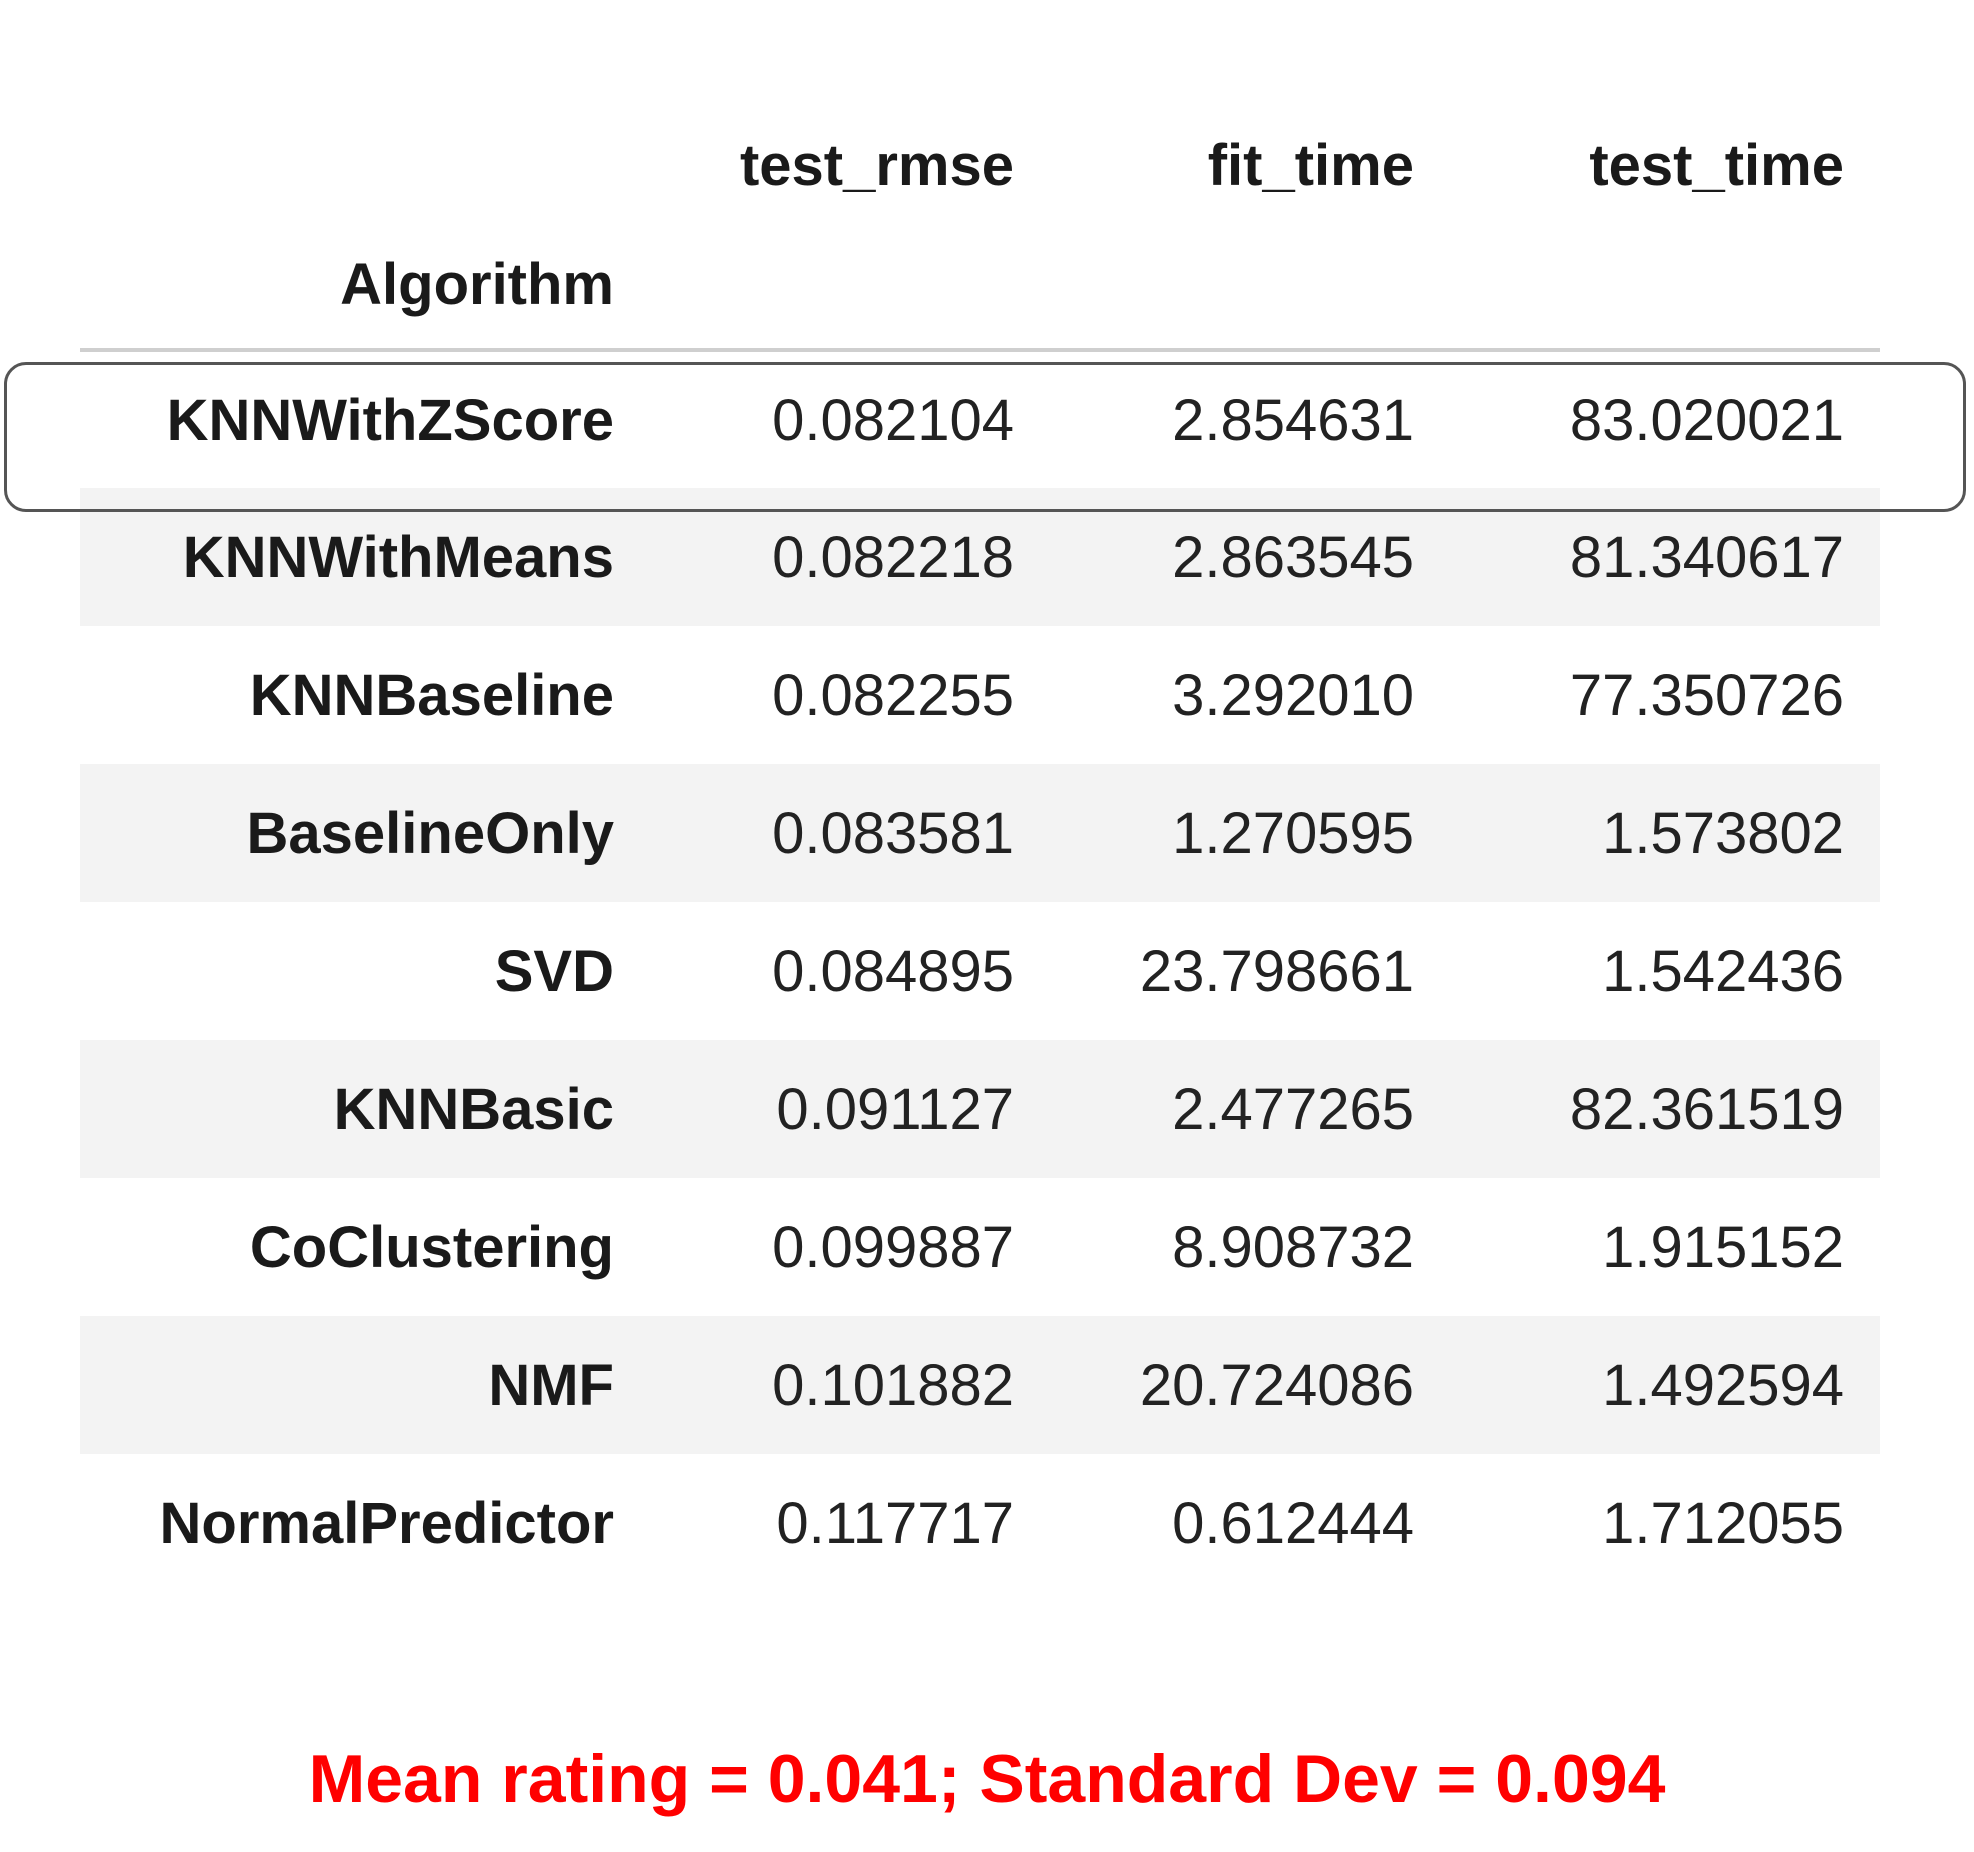 The width and height of the screenshot is (1974, 1852). What do you see at coordinates (365, 165) in the screenshot?
I see `index-header-blank` at bounding box center [365, 165].